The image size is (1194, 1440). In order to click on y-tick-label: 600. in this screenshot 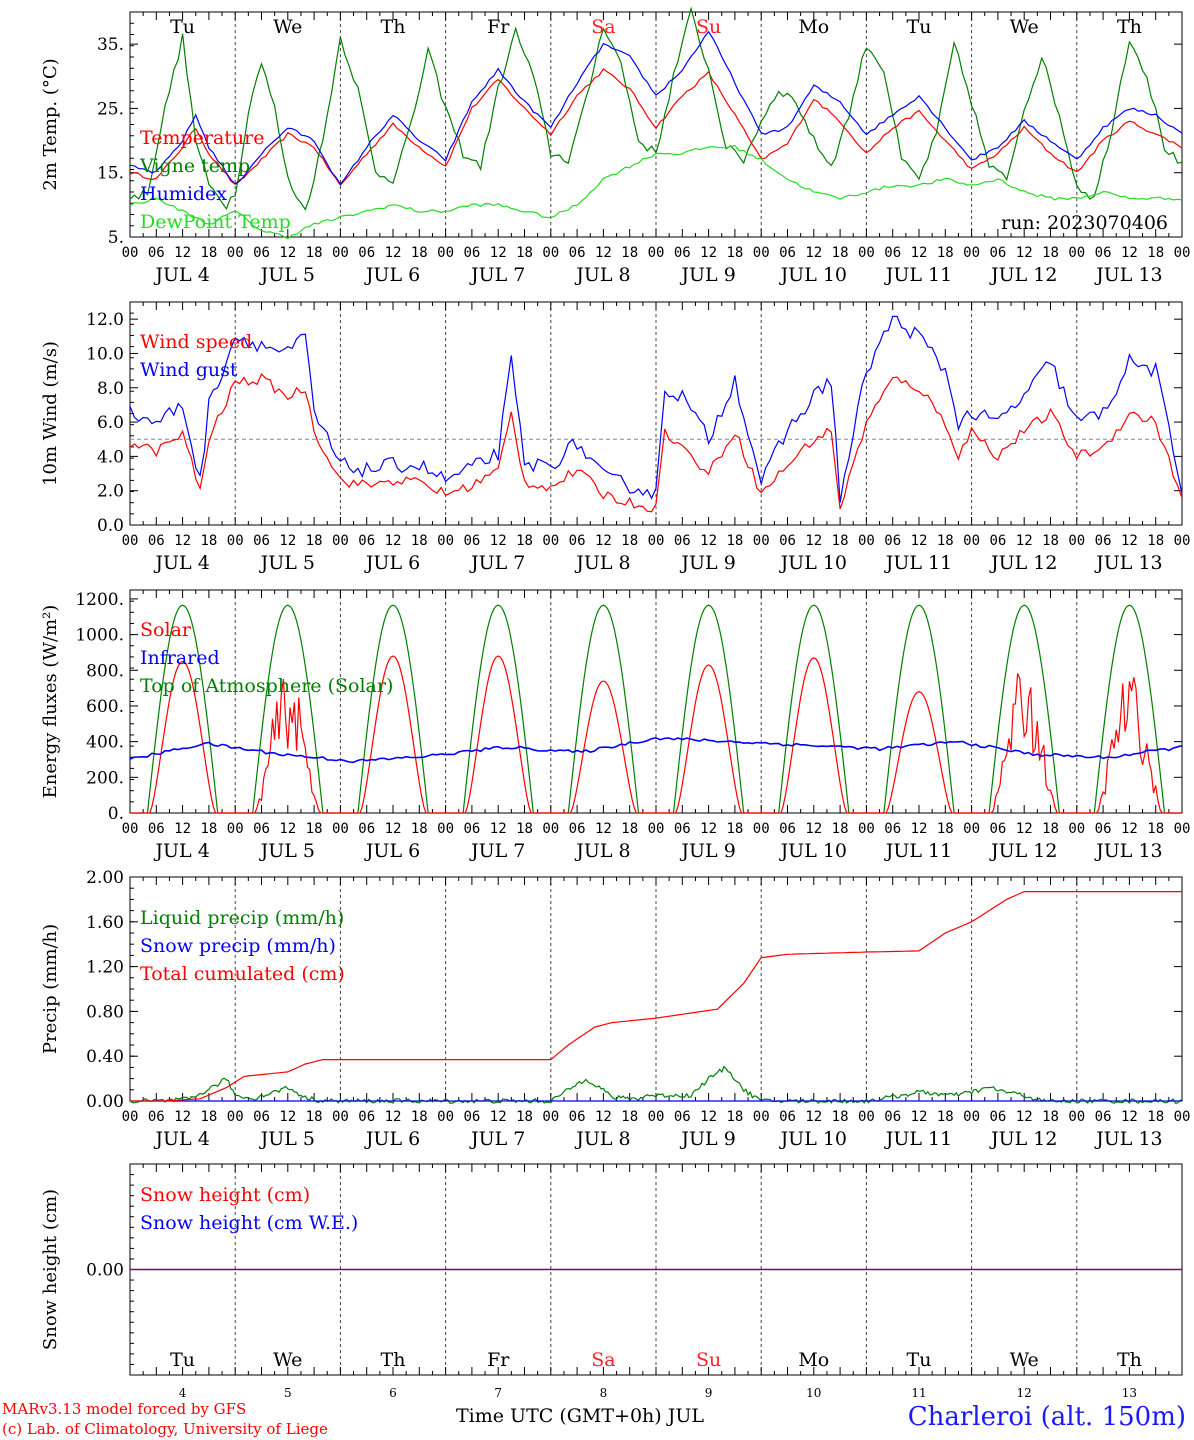, I will do `click(105, 707)`.